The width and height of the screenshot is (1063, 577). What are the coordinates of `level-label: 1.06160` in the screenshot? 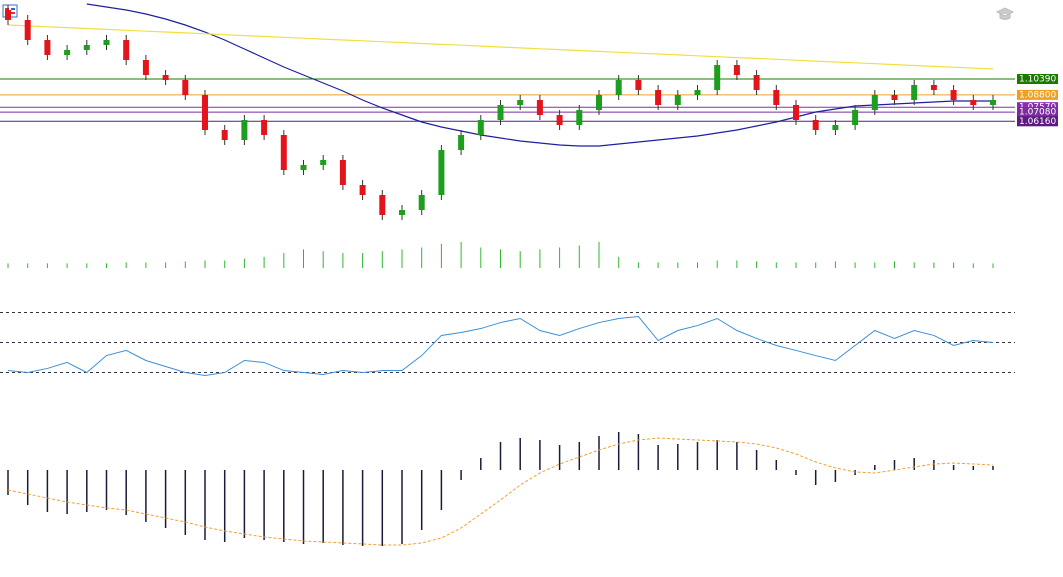 It's located at (1037, 122).